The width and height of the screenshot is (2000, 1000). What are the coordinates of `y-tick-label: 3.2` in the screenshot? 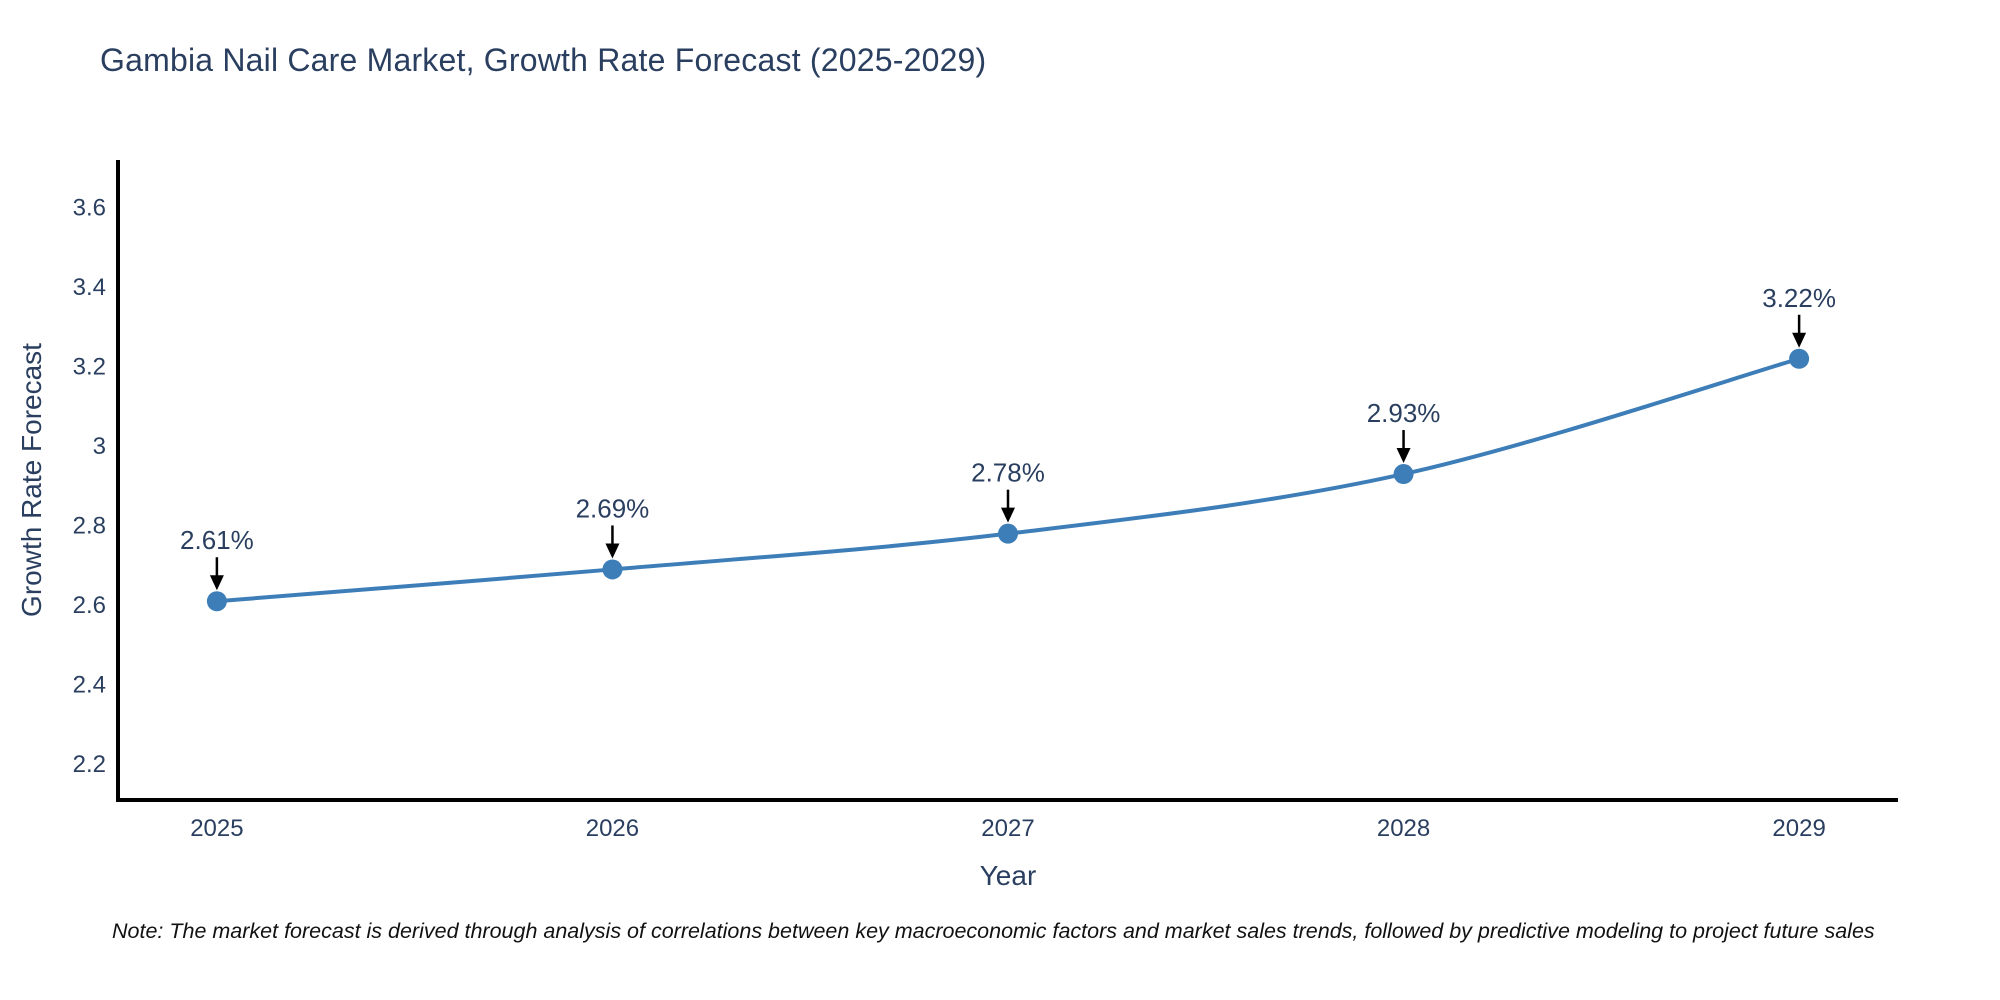 It's located at (89, 367).